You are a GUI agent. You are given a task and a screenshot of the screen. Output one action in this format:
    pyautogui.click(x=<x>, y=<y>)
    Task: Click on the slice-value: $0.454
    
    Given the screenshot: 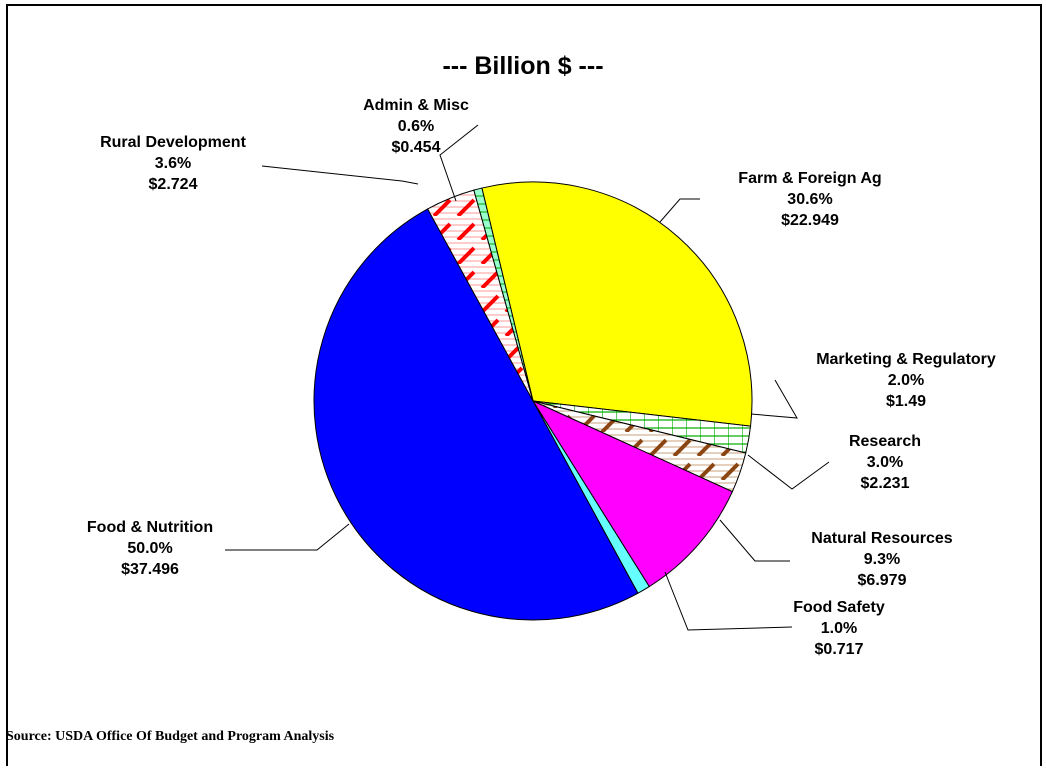 What is the action you would take?
    pyautogui.click(x=416, y=147)
    